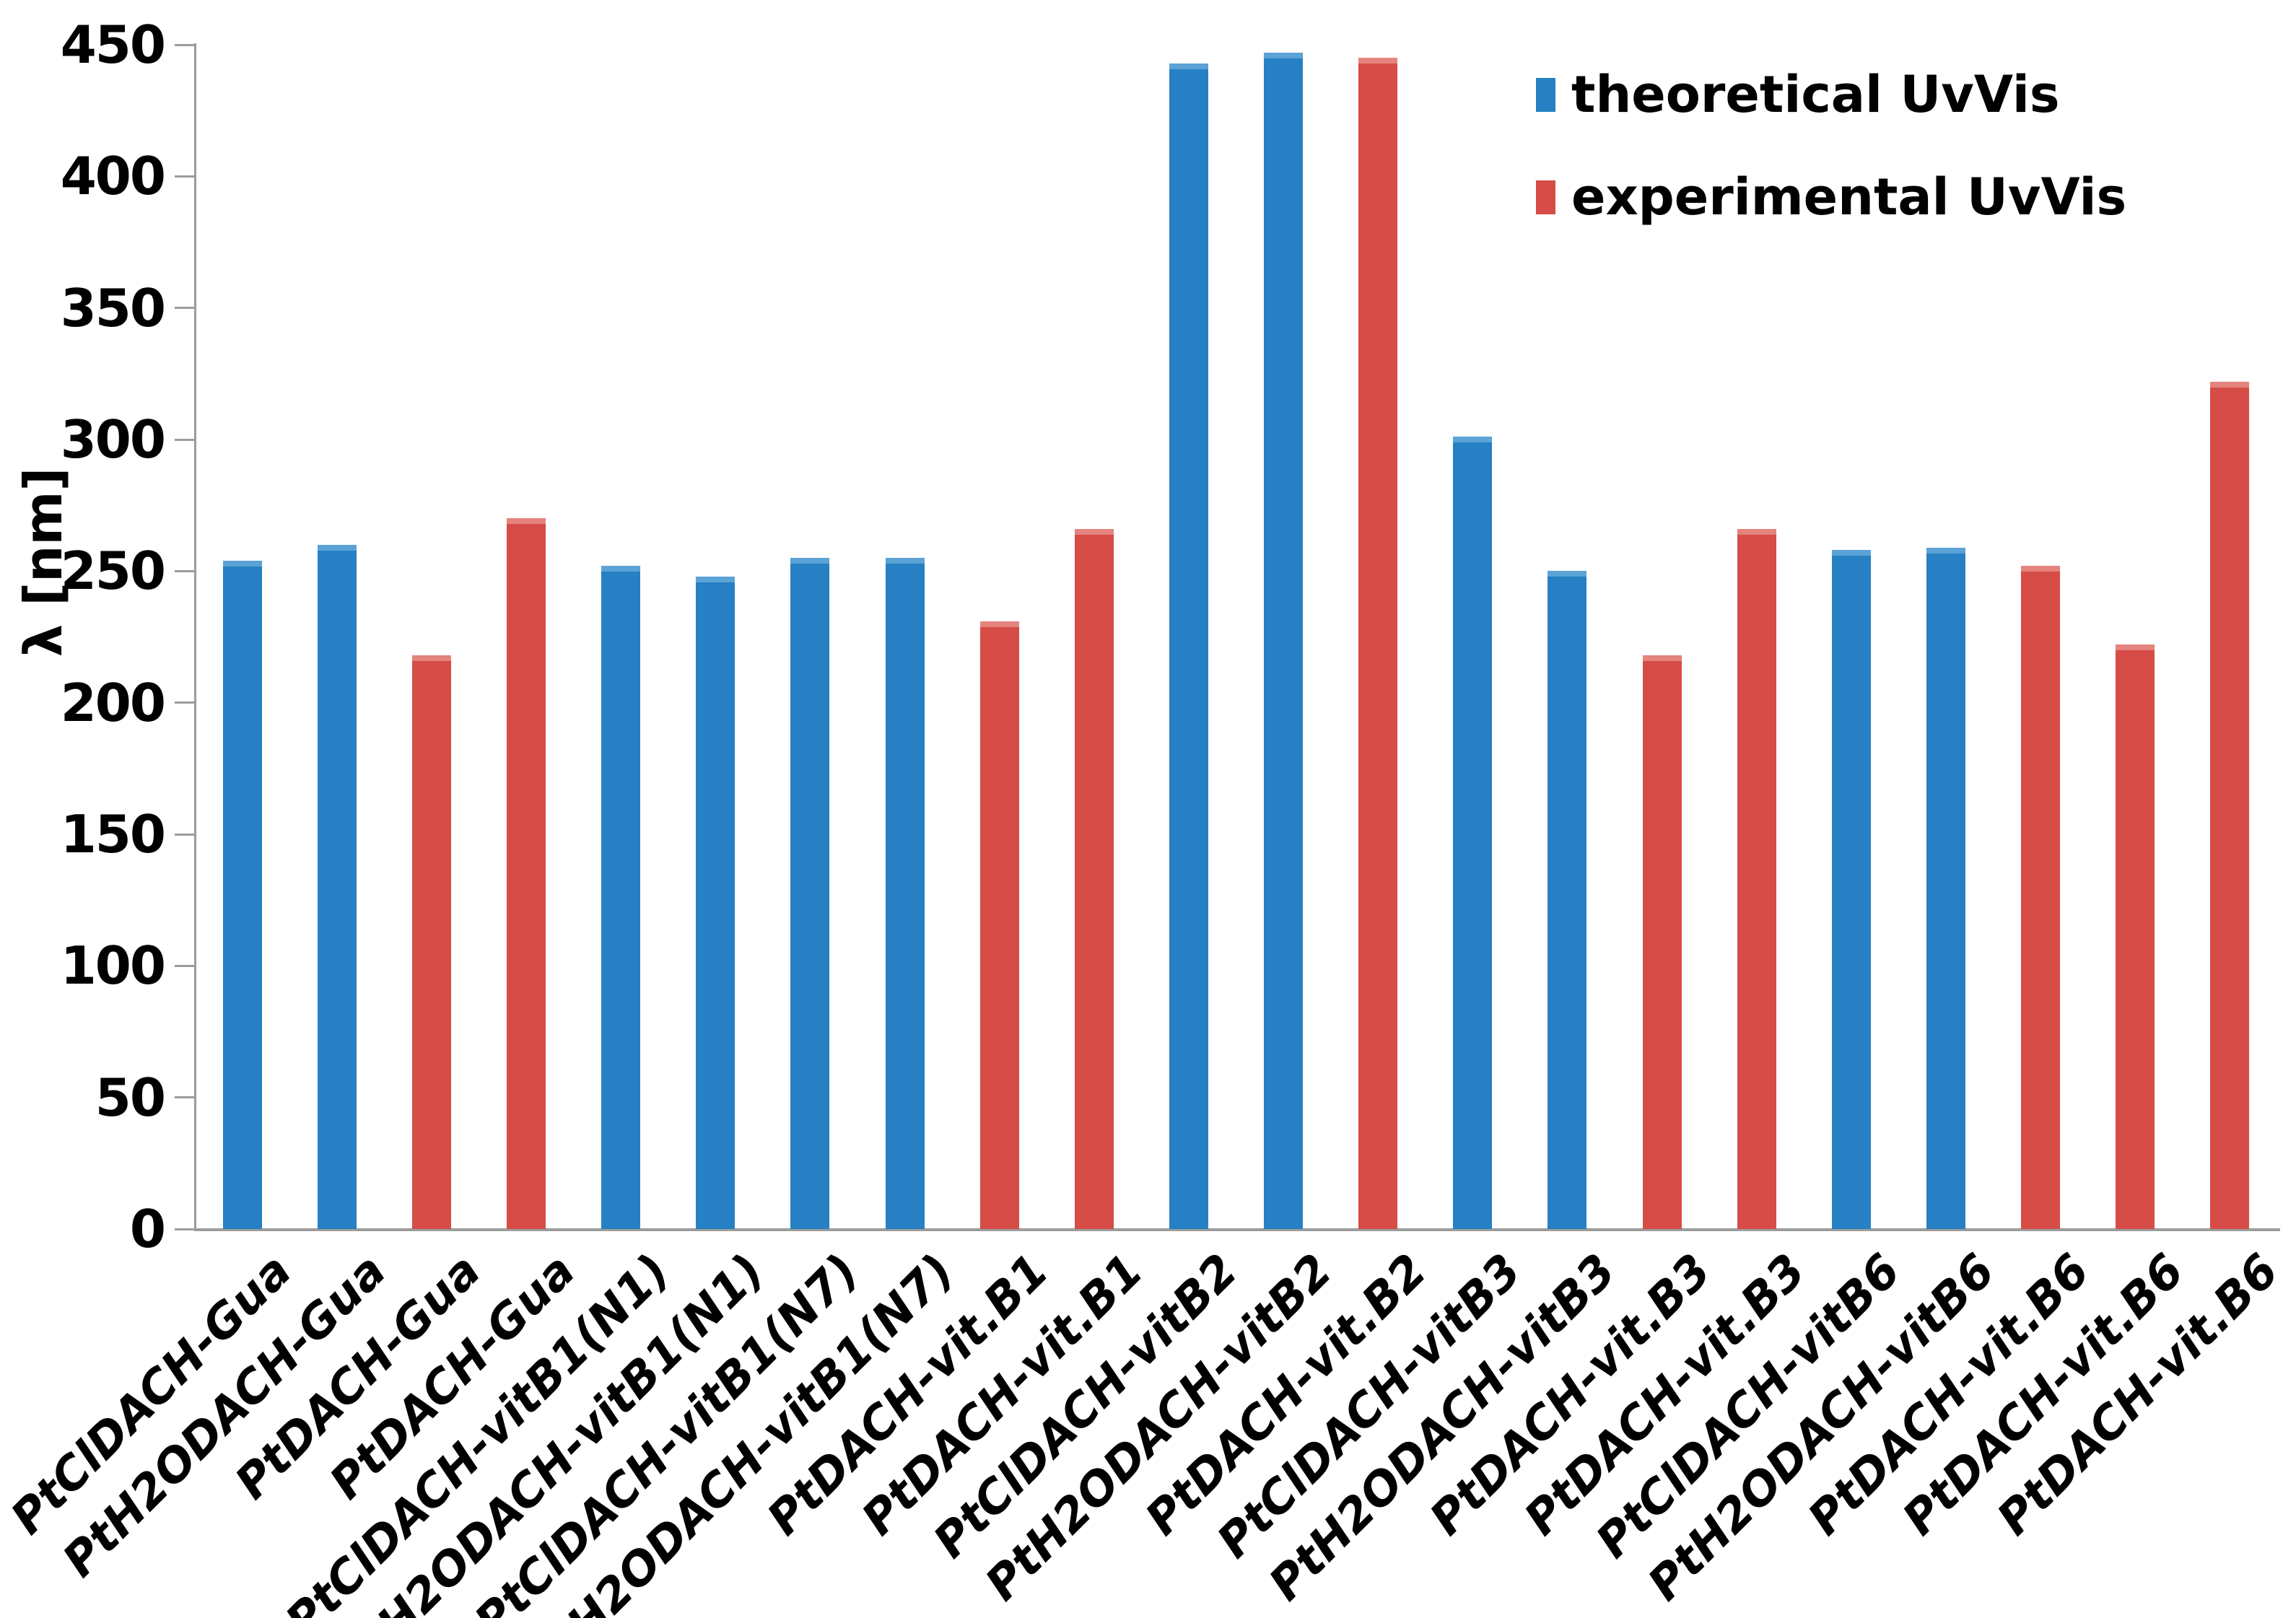 This screenshot has width=2296, height=1618. What do you see at coordinates (147, 1229) in the screenshot?
I see `y-tick-label: 0` at bounding box center [147, 1229].